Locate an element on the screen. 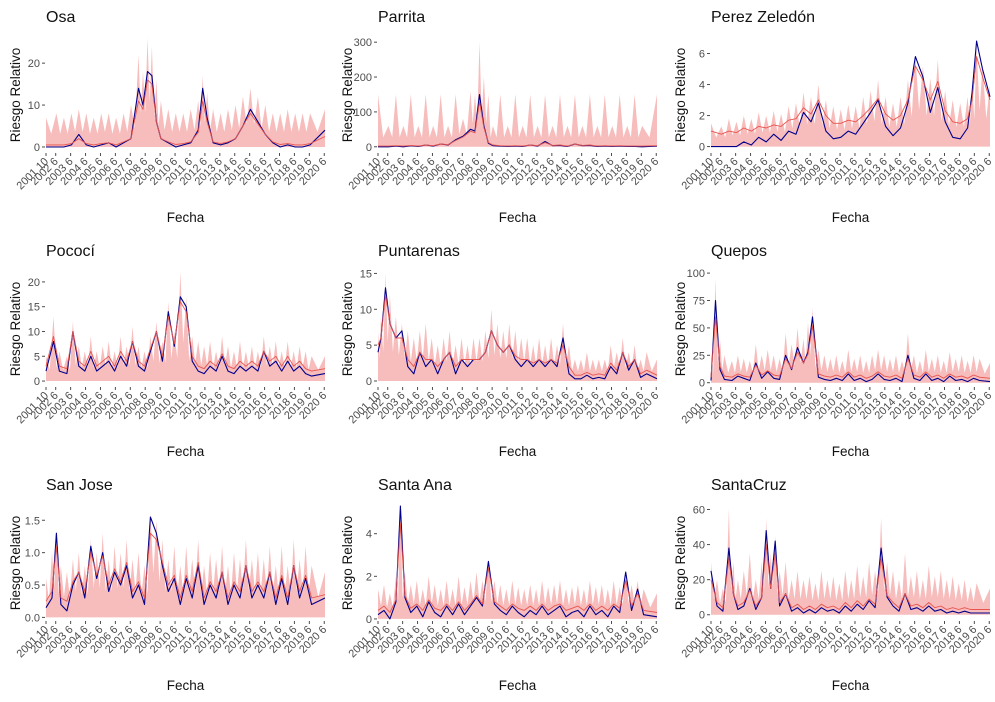 This screenshot has height=702, width=995. y-tick-label: 0.5 is located at coordinates (32, 586).